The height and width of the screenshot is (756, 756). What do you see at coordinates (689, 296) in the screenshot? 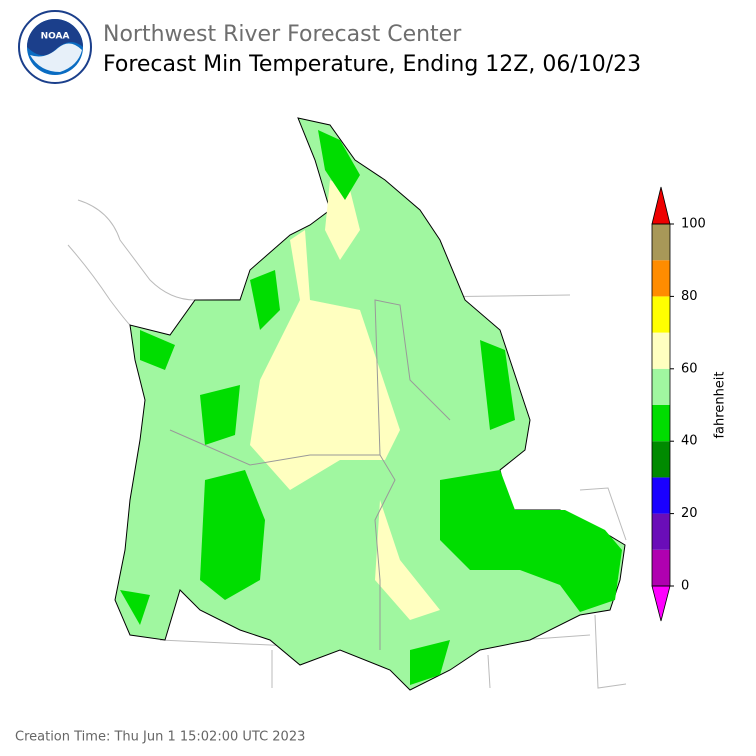
I see `colorbar-tick-label: 80` at bounding box center [689, 296].